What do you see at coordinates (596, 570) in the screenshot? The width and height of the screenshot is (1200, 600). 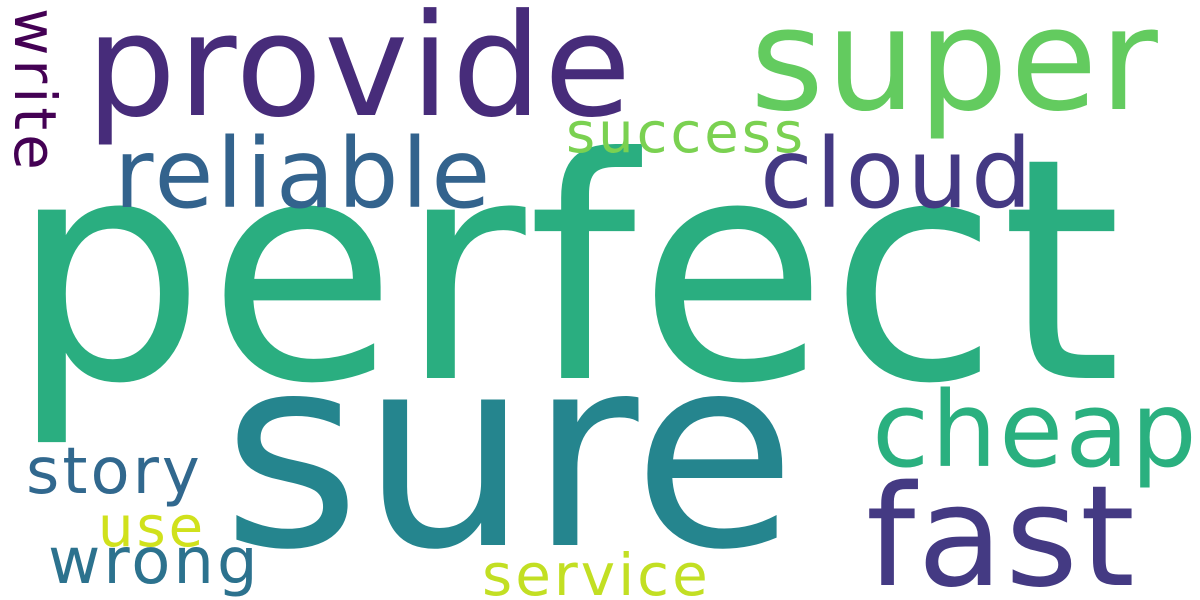 I see `word-service: service` at bounding box center [596, 570].